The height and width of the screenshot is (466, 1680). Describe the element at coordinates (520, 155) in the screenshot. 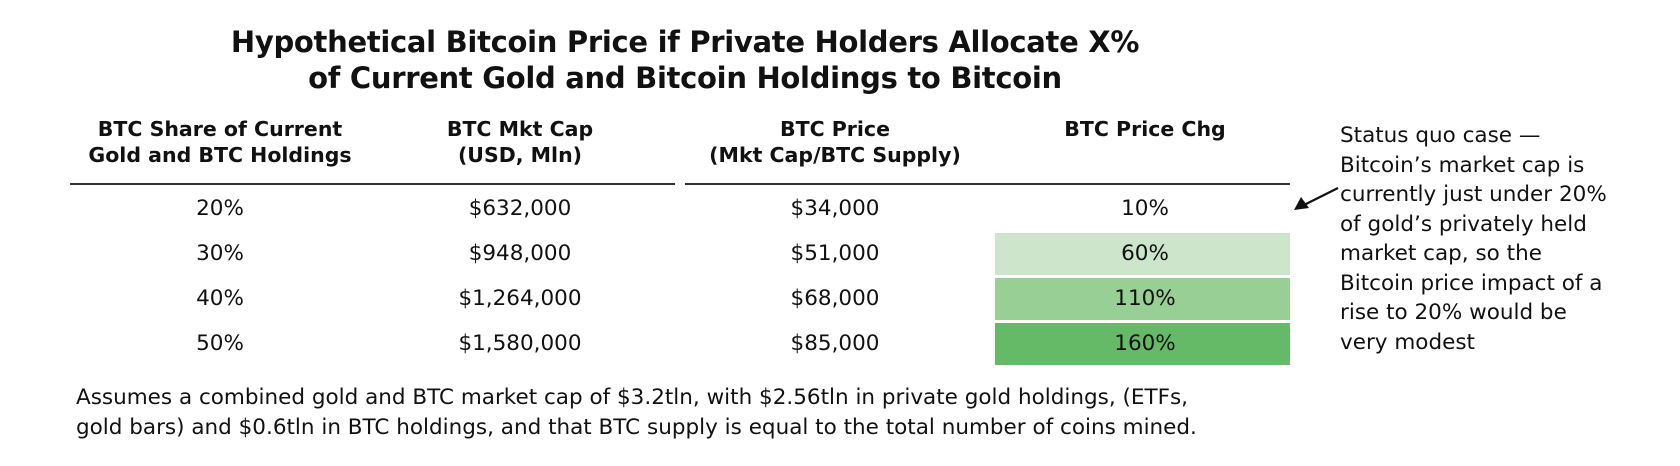

I see `column-header-mkt-cap-line-2: (USD, Mln)` at that location.